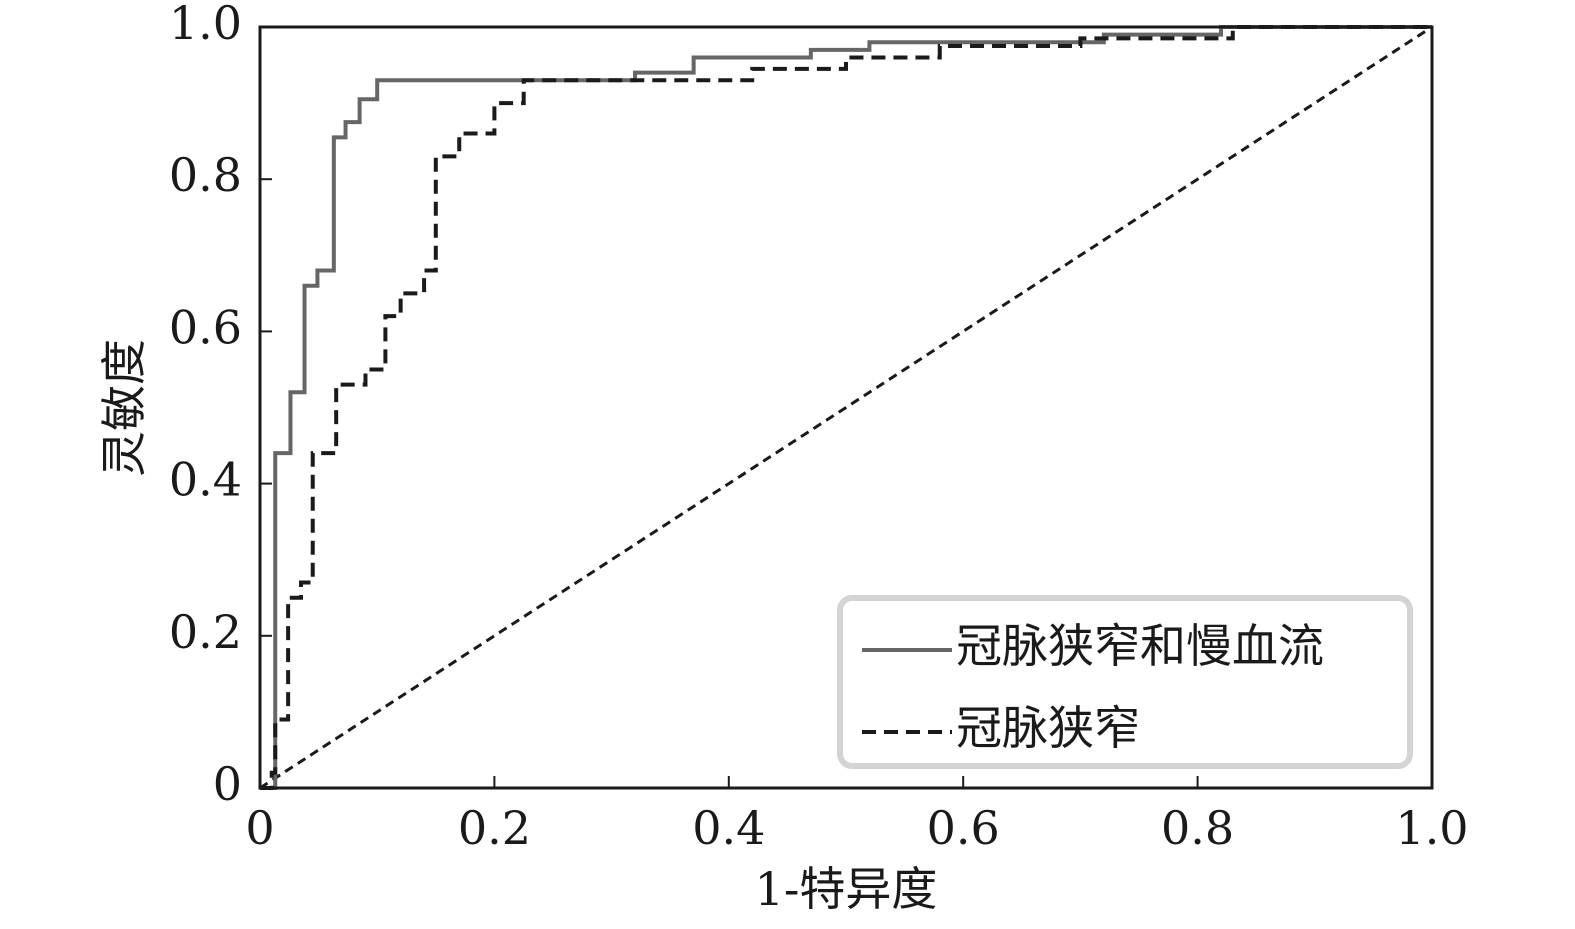  Describe the element at coordinates (205, 480) in the screenshot. I see `y-tick-label: 0.4` at that location.